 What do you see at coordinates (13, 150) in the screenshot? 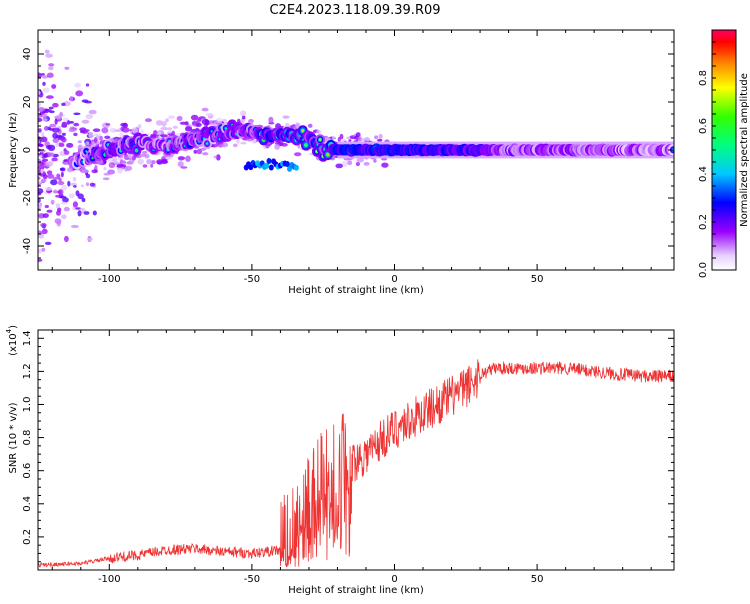
I see `spectrogram-y-label: Frequency (Hz)` at bounding box center [13, 150].